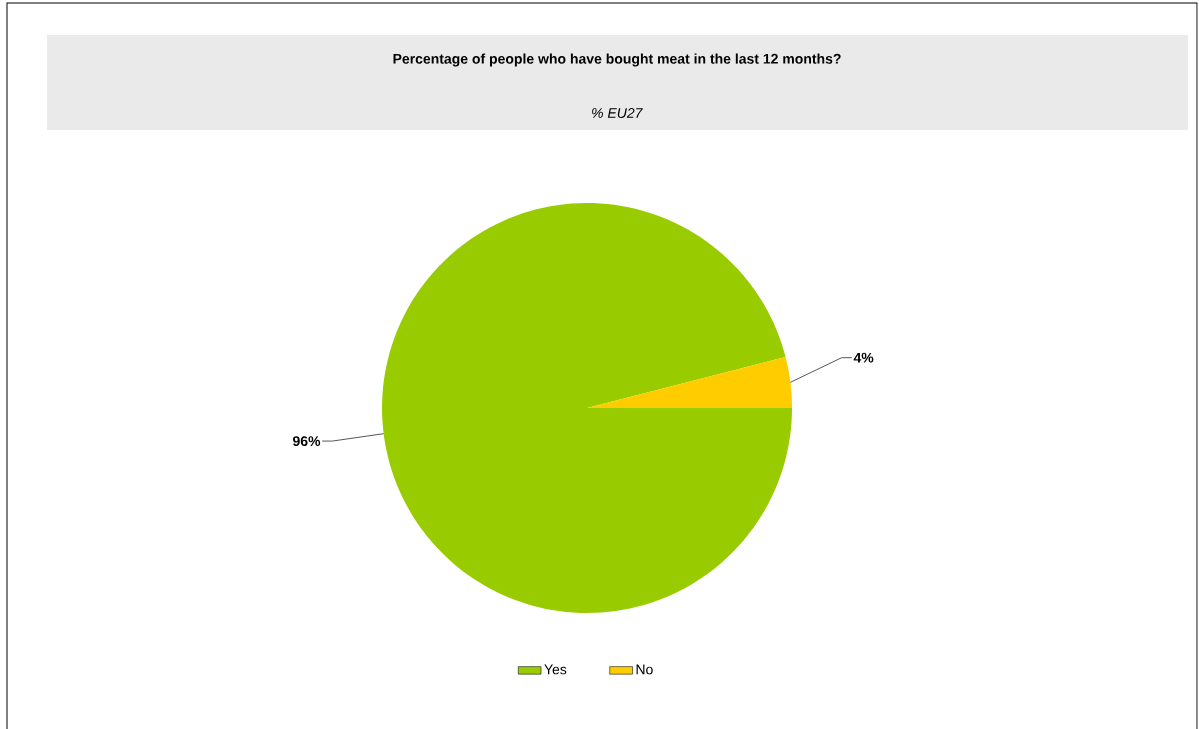 Image resolution: width=1199 pixels, height=729 pixels. I want to click on chart-title: Percentage of people who have bought meat in the last 12 months?, so click(617, 60).